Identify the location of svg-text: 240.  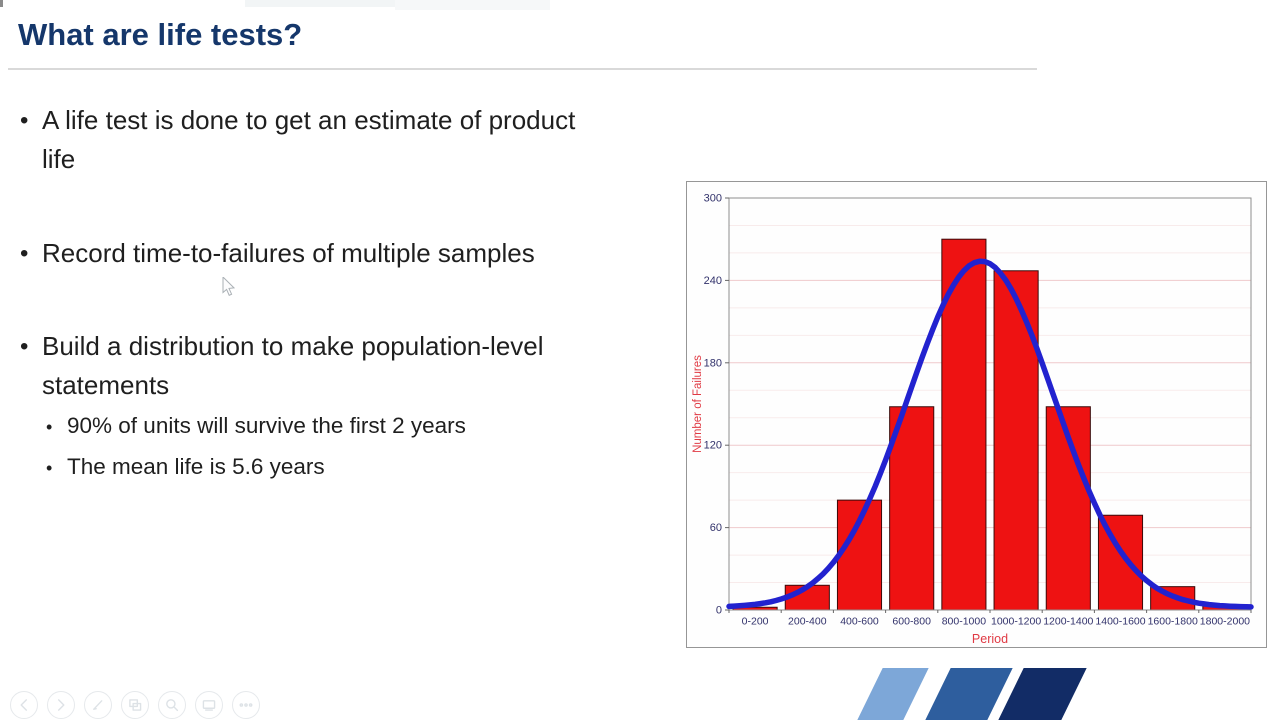
(713, 281).